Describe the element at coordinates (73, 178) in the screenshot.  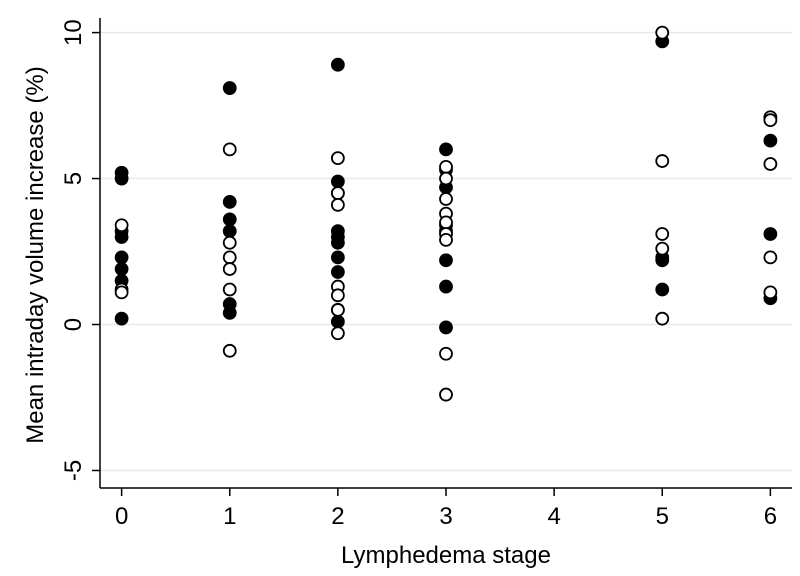
I see `y-tick-label: 5` at that location.